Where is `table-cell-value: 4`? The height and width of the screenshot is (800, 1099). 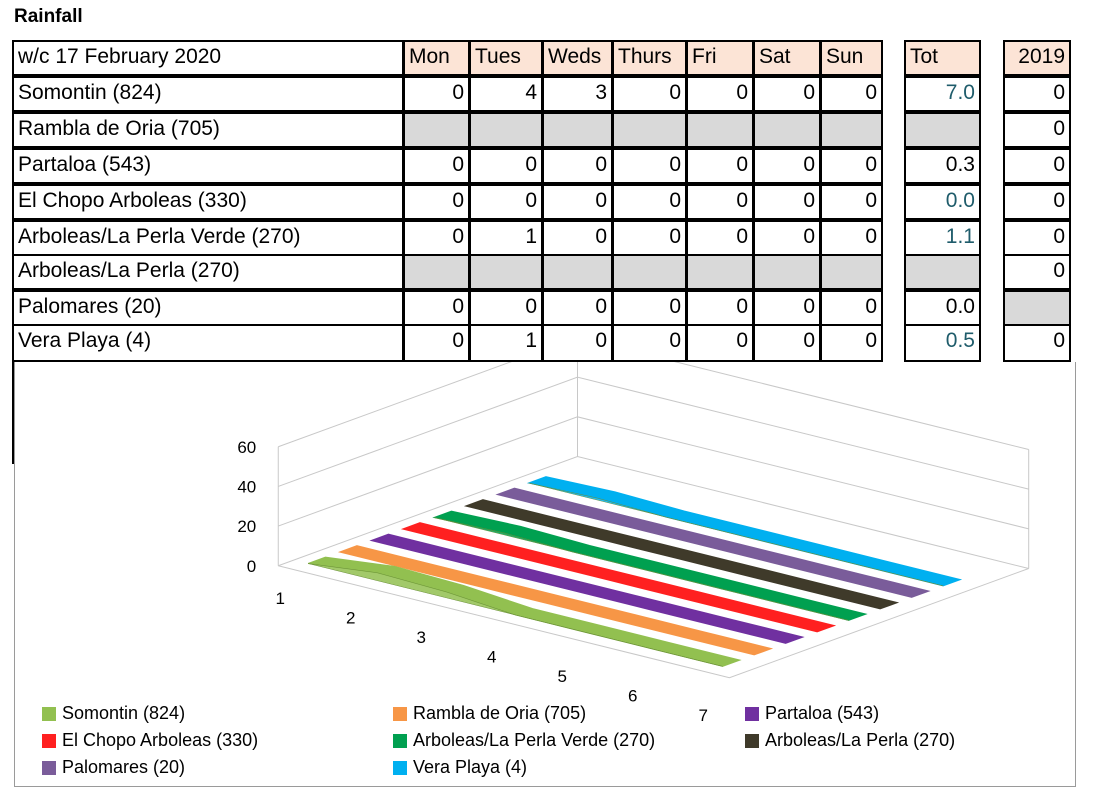 table-cell-value: 4 is located at coordinates (506, 94).